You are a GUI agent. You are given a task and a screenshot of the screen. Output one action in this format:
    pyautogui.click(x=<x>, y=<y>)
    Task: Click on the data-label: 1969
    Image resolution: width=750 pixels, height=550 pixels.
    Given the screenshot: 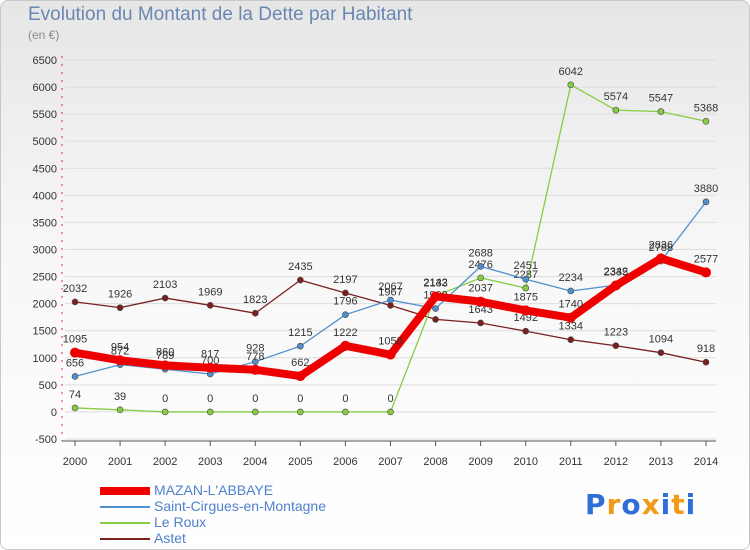 What is the action you would take?
    pyautogui.click(x=210, y=292)
    